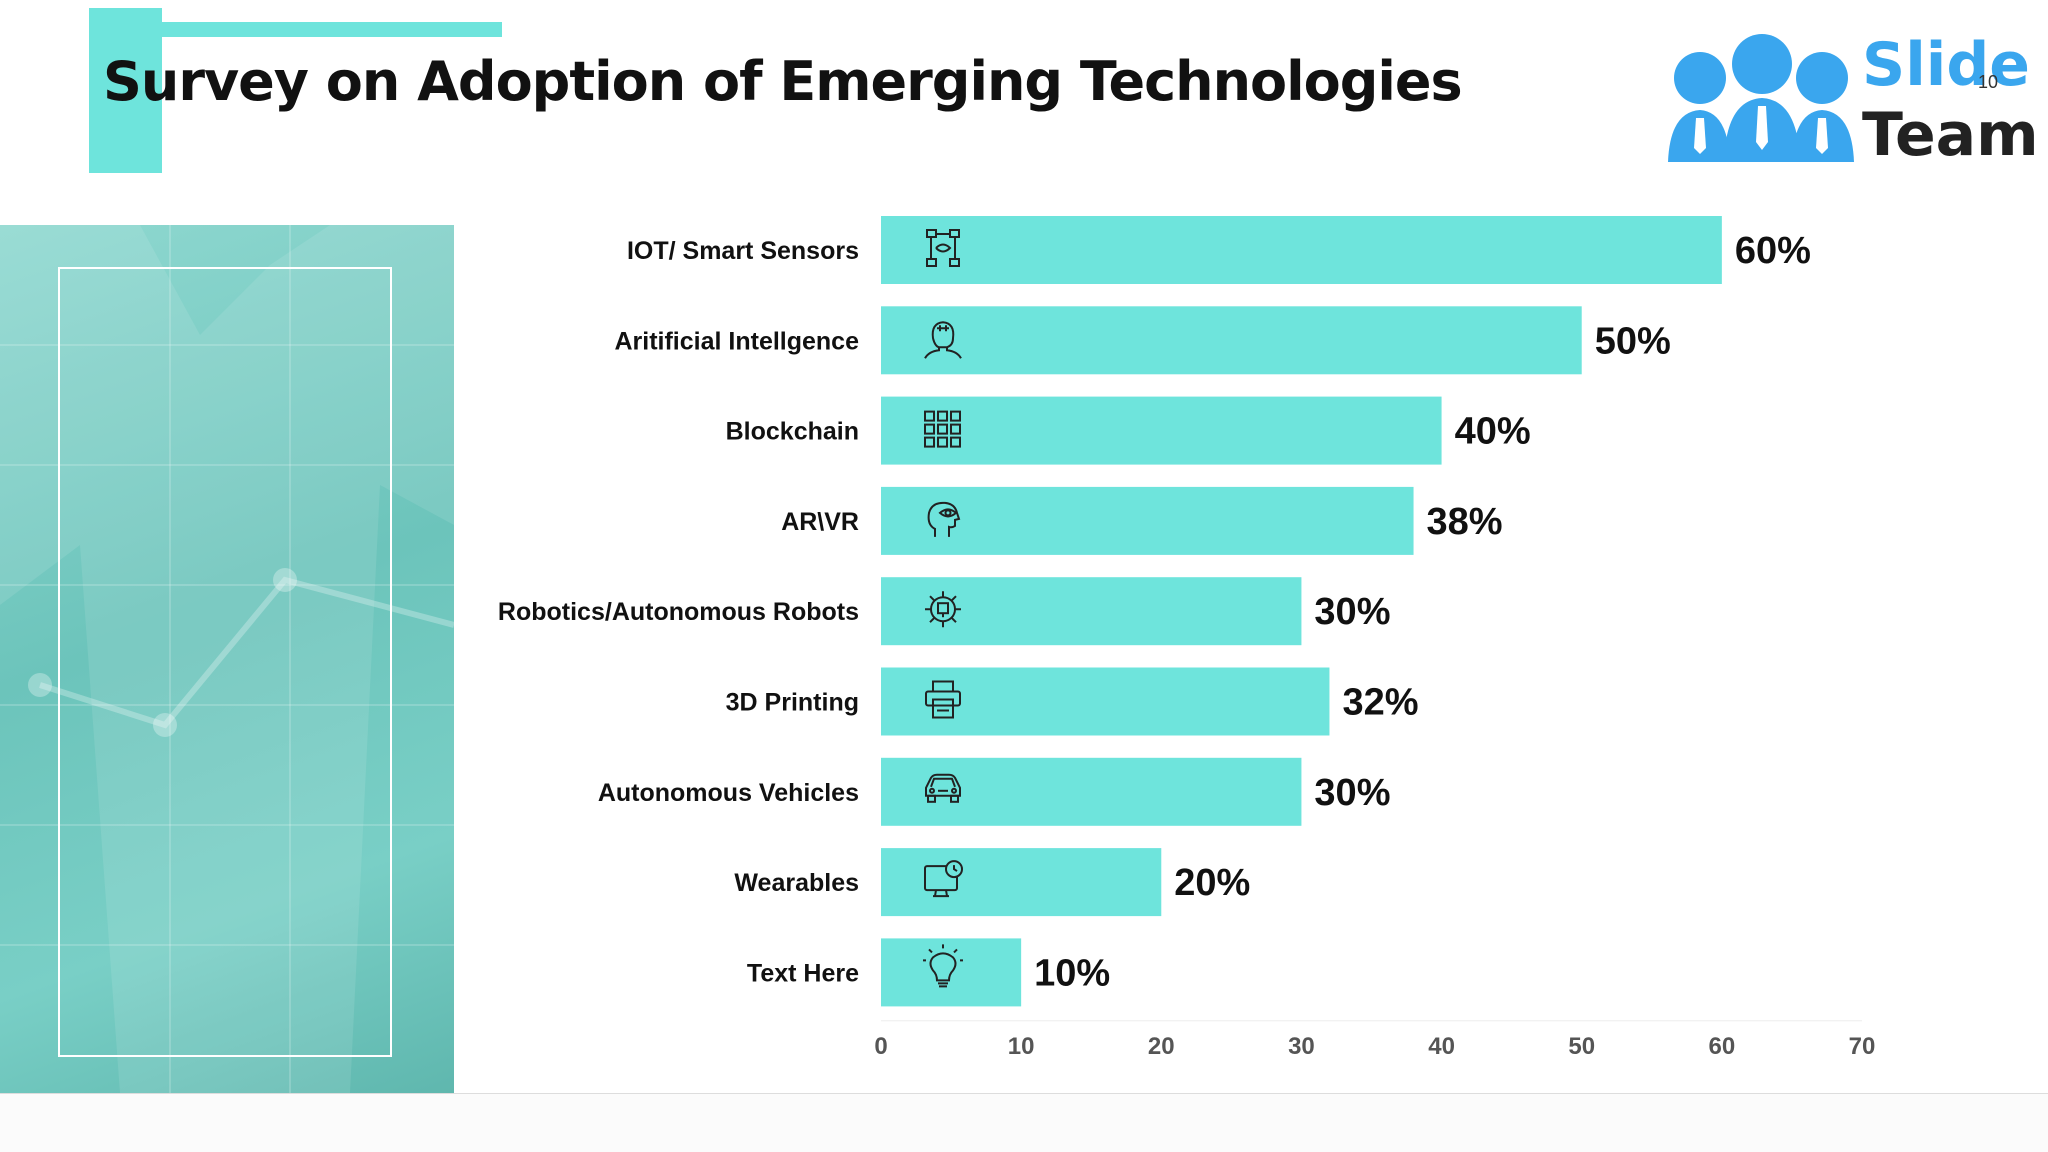 Image resolution: width=2048 pixels, height=1152 pixels. Describe the element at coordinates (943, 879) in the screenshot. I see `monitor-clock-icon` at that location.